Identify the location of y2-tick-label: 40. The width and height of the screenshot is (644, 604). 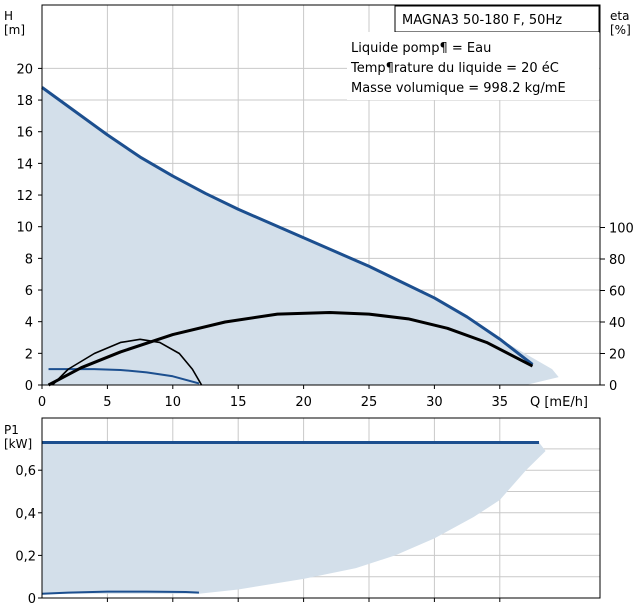
(617, 323).